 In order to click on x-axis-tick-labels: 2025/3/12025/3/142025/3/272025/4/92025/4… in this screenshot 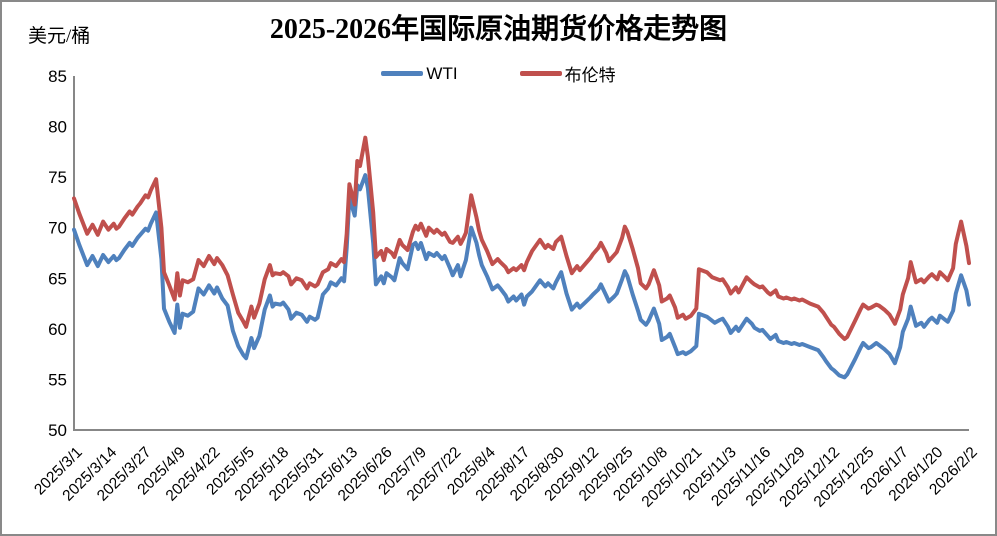, I will do `click(506, 477)`.